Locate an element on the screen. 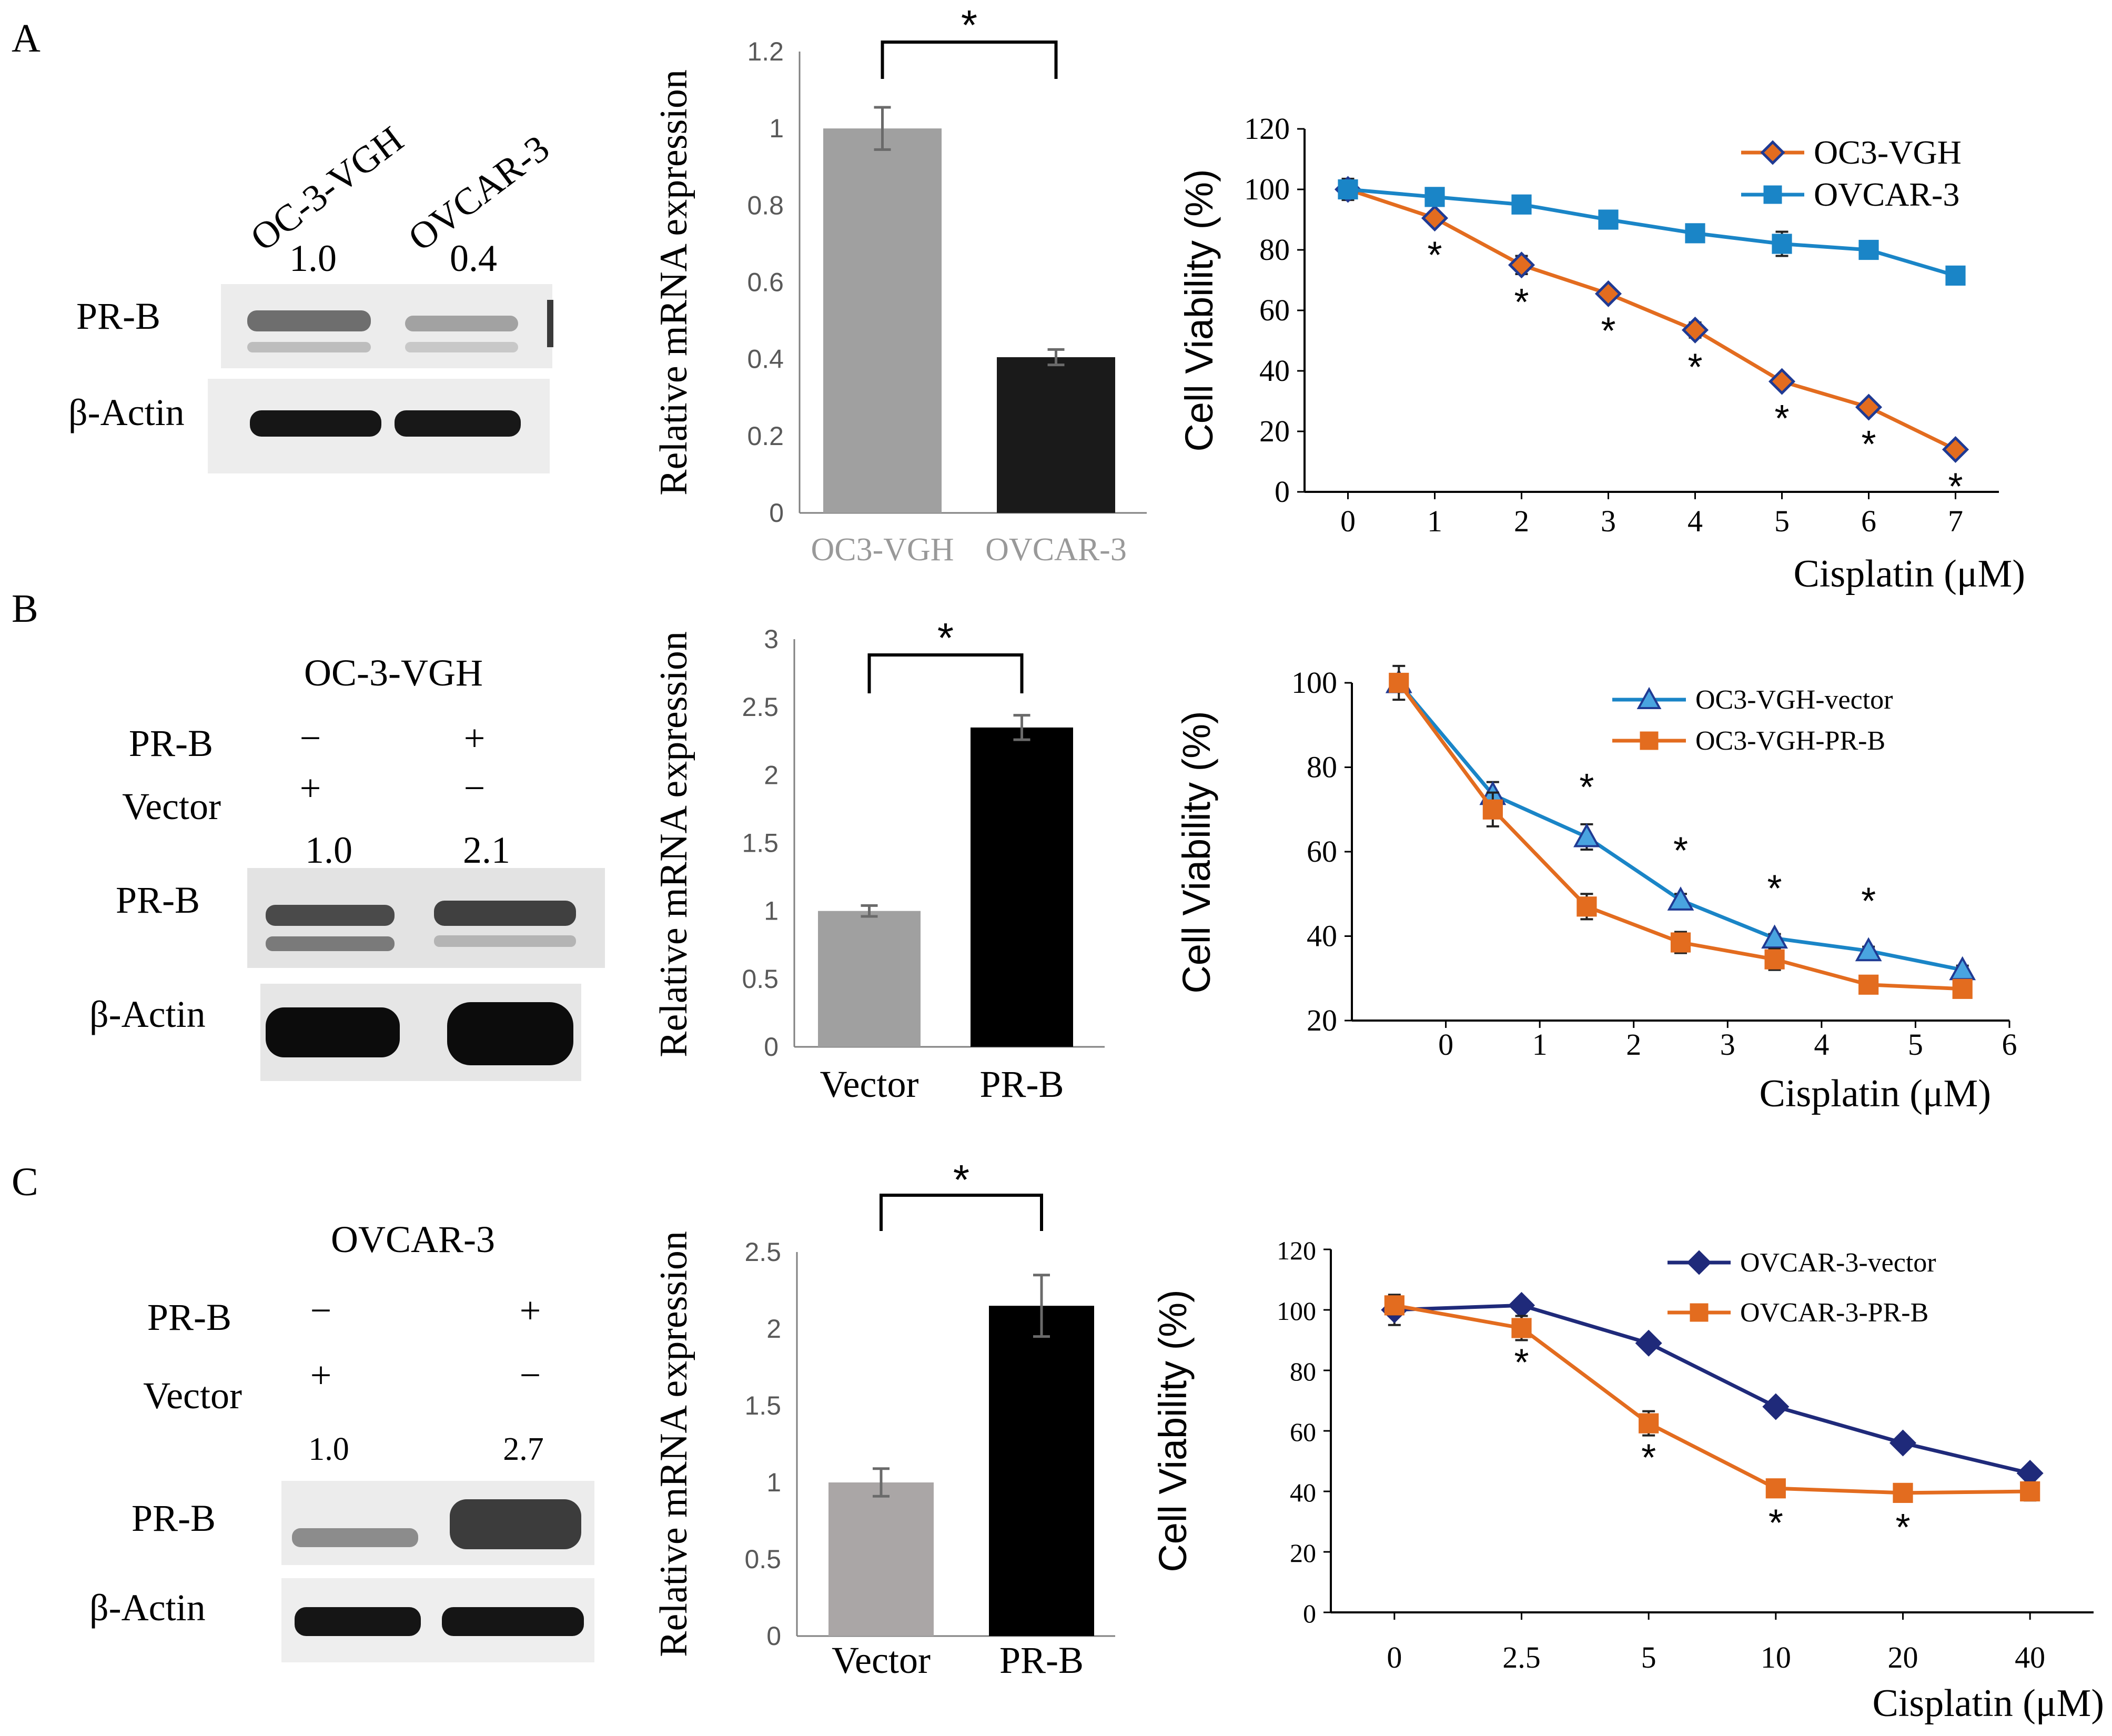  line-y-tick-label: 100 is located at coordinates (1296, 1311).